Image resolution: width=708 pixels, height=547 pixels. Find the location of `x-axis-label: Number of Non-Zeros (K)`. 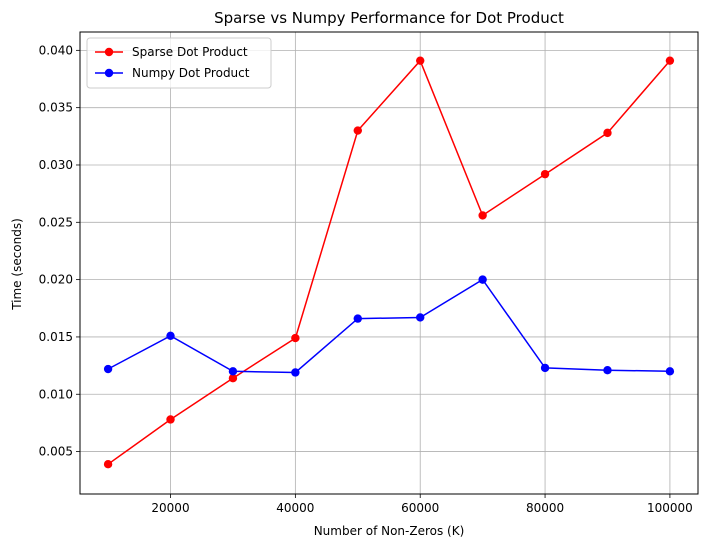

x-axis-label: Number of Non-Zeros (K) is located at coordinates (389, 531).